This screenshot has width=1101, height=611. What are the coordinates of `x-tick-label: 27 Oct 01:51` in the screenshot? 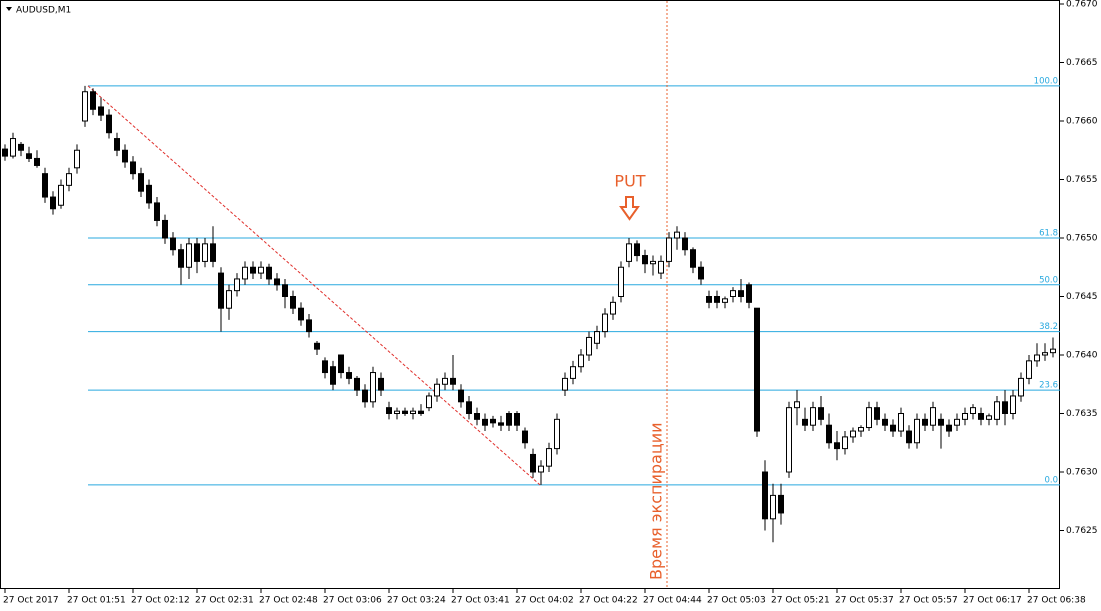 It's located at (96, 601).